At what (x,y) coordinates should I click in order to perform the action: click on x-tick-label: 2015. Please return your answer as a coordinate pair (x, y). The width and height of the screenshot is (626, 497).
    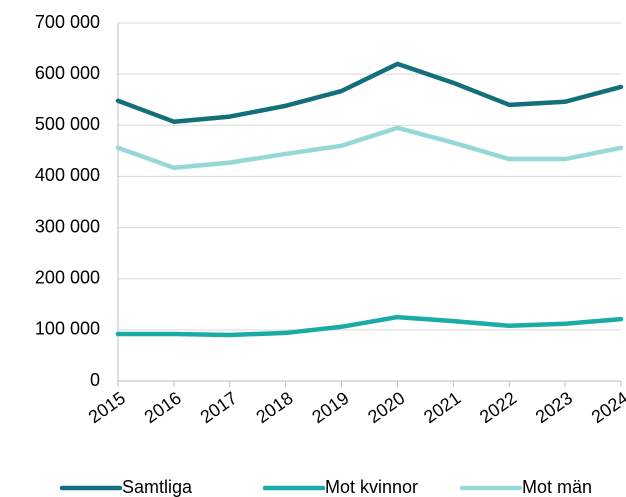
    Looking at the image, I should click on (107, 407).